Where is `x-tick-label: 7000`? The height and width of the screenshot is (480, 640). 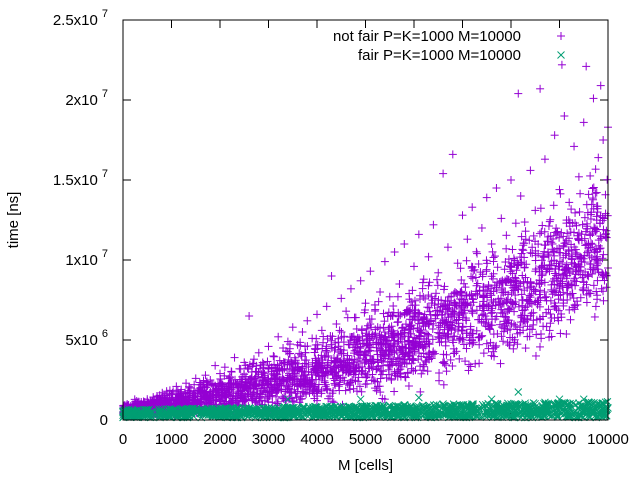 x-tick-label: 7000 is located at coordinates (462, 439).